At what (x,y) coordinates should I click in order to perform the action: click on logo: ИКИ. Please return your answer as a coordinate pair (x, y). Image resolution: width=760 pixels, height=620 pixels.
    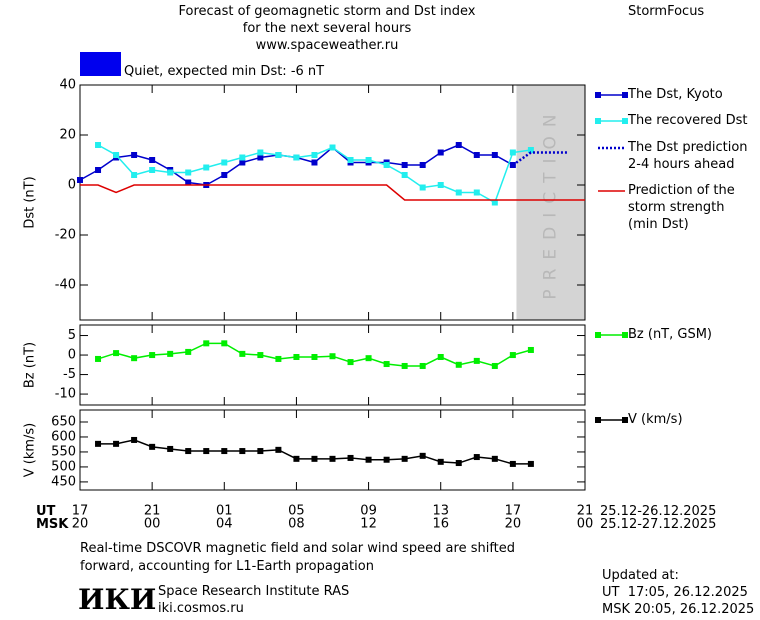
    Looking at the image, I should click on (117, 599).